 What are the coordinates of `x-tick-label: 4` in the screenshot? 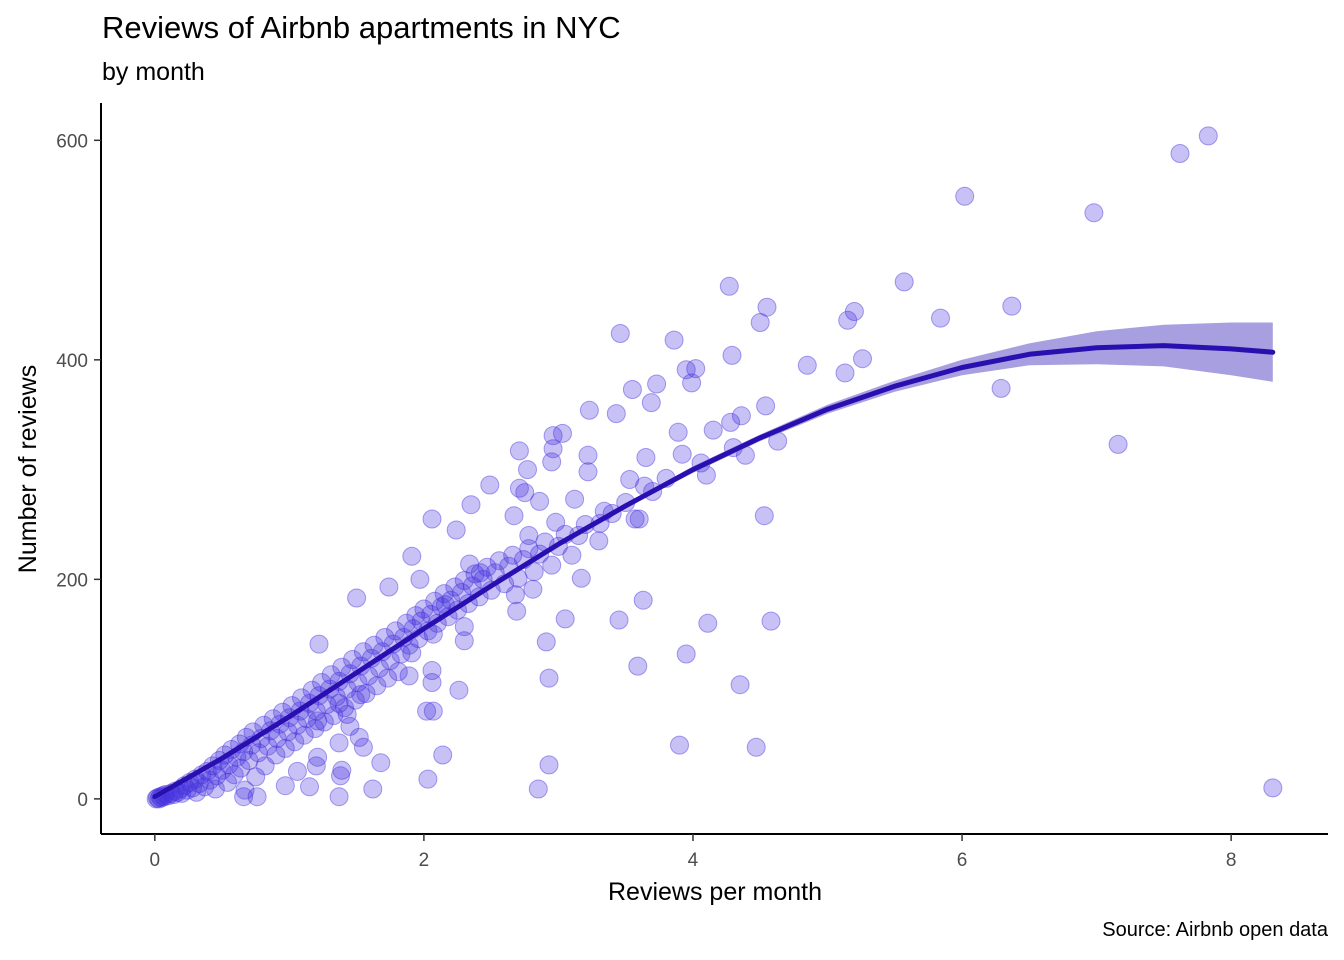 It's located at (693, 860).